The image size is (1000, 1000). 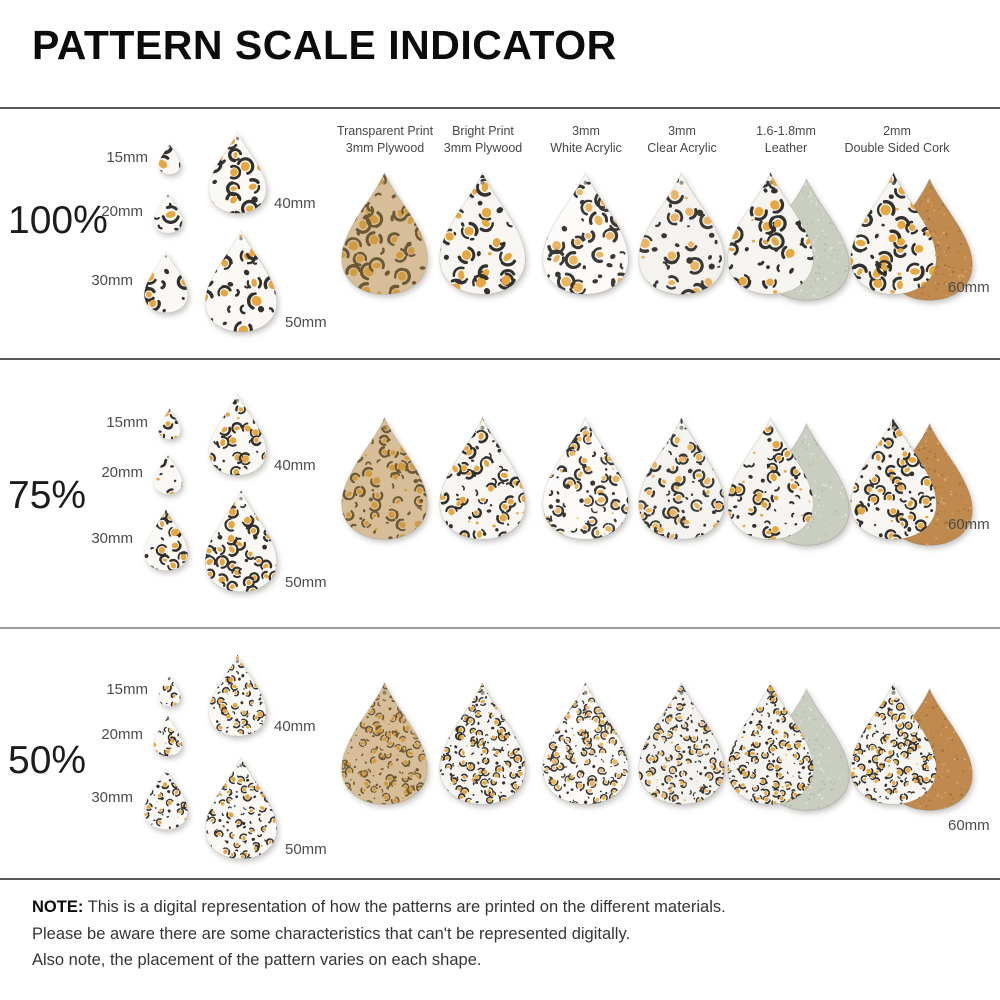 I want to click on scale-label: 50%, so click(x=47, y=760).